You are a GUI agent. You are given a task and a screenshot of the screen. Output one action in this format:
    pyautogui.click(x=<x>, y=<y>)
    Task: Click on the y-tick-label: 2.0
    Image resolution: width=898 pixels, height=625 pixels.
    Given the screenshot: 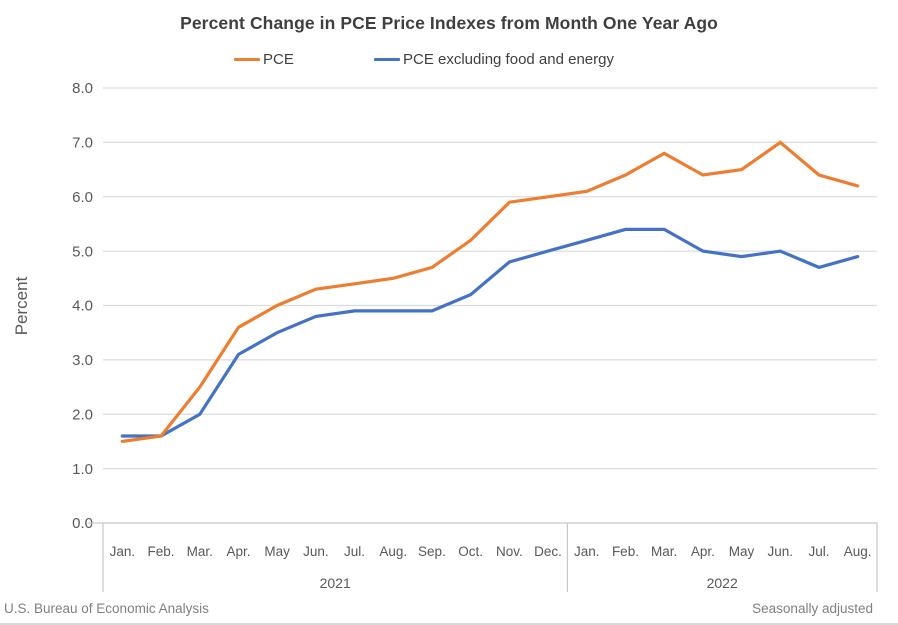 What is the action you would take?
    pyautogui.click(x=82, y=414)
    